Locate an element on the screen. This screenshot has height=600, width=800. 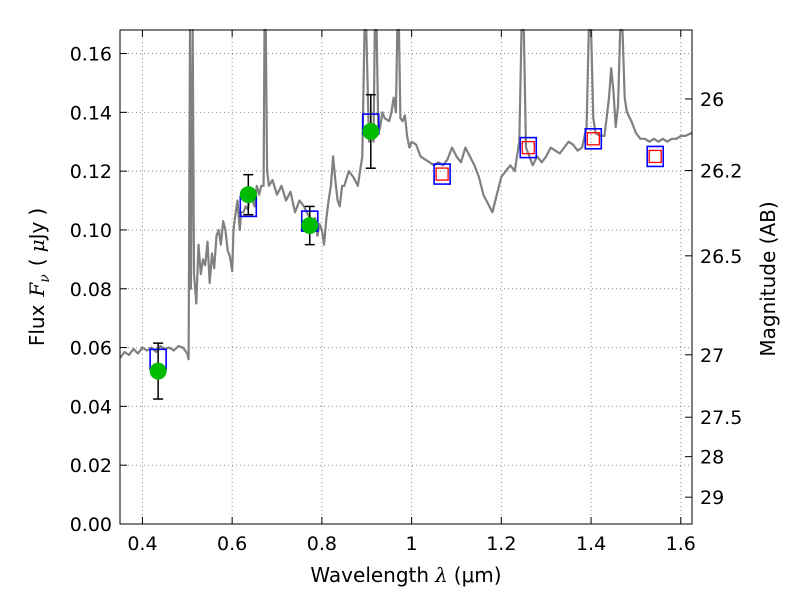
y-axis-label-f: F is located at coordinates (37, 290).